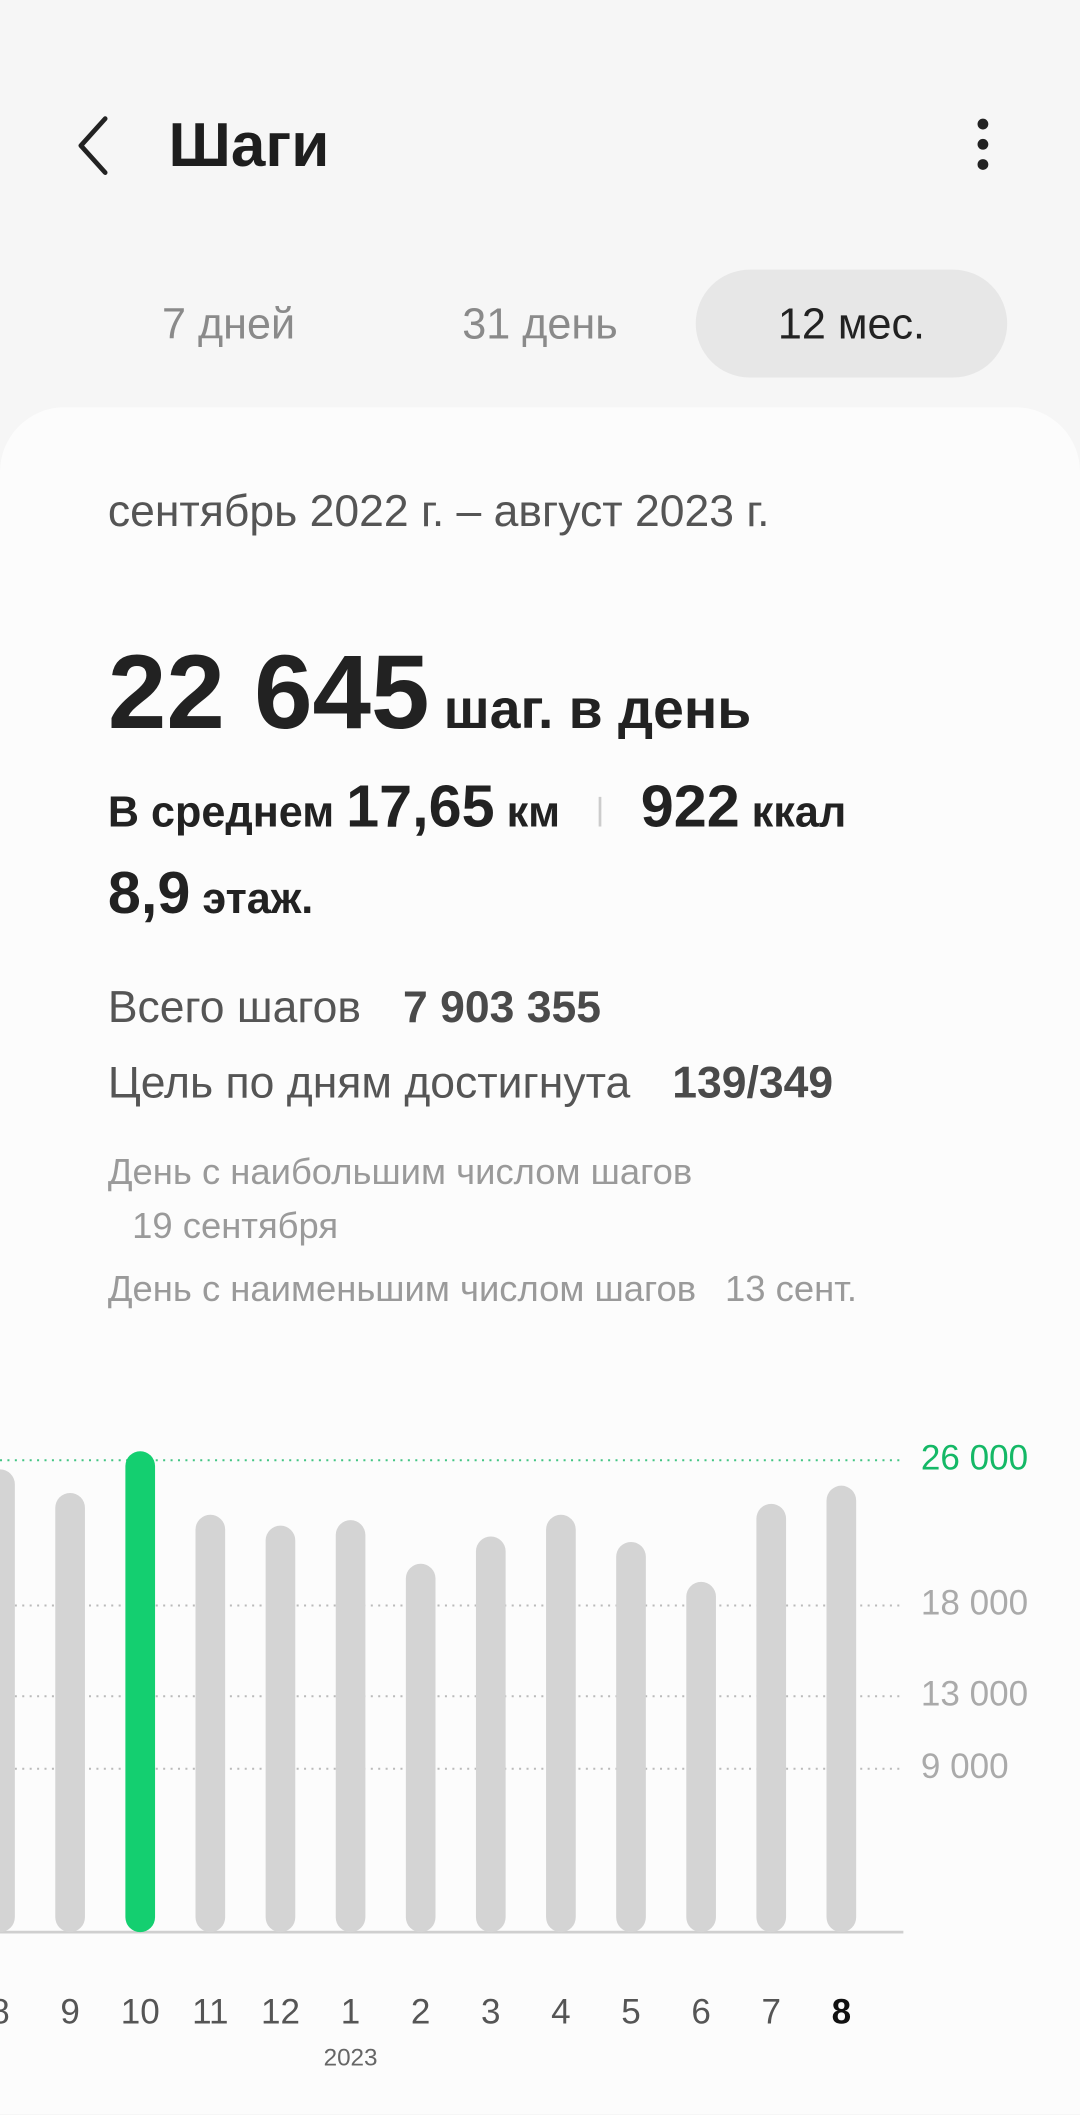 This screenshot has height=2115, width=1080. I want to click on daily-steps-row: 22 645 шаг. в день, so click(429, 692).